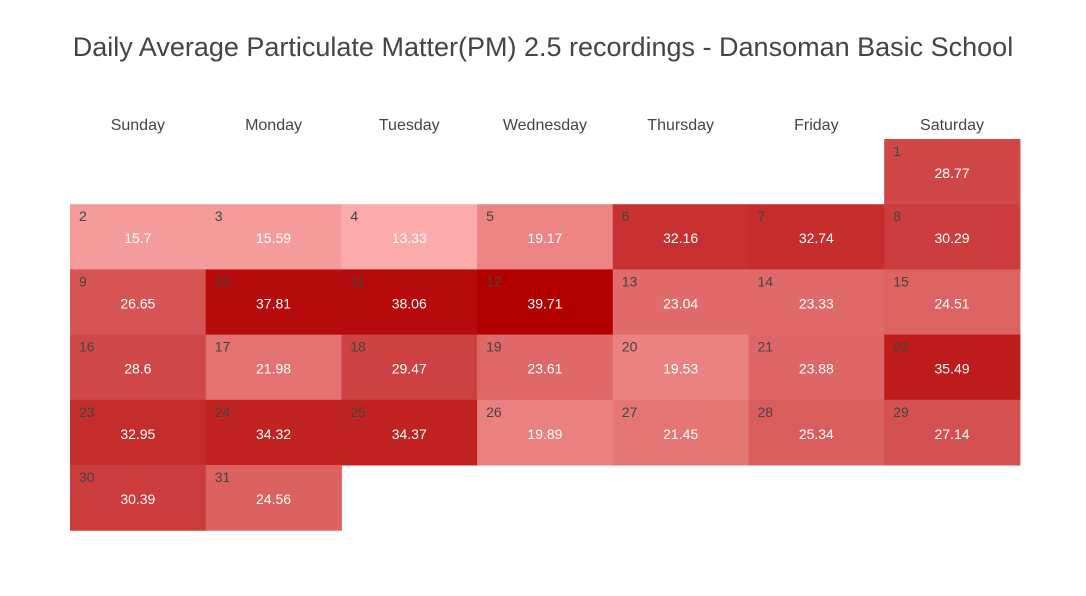 Image resolution: width=1086 pixels, height=596 pixels. Describe the element at coordinates (83, 281) in the screenshot. I see `day-number: 9` at that location.